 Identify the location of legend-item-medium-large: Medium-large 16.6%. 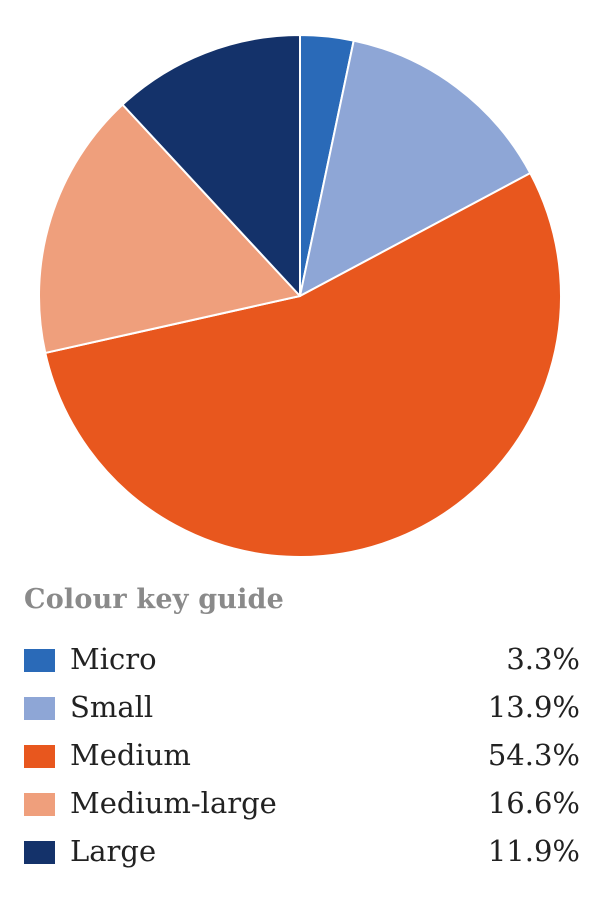
(300, 804).